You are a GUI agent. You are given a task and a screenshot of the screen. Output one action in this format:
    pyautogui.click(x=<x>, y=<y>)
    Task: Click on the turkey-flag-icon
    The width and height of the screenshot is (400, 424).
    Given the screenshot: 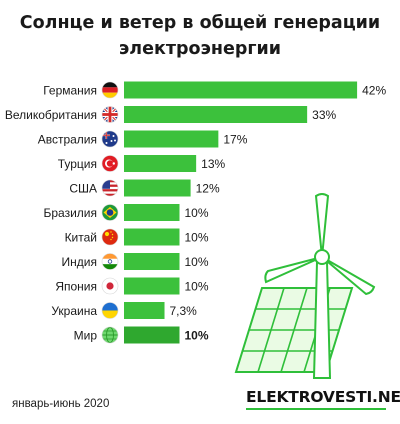 What is the action you would take?
    pyautogui.click(x=110, y=163)
    